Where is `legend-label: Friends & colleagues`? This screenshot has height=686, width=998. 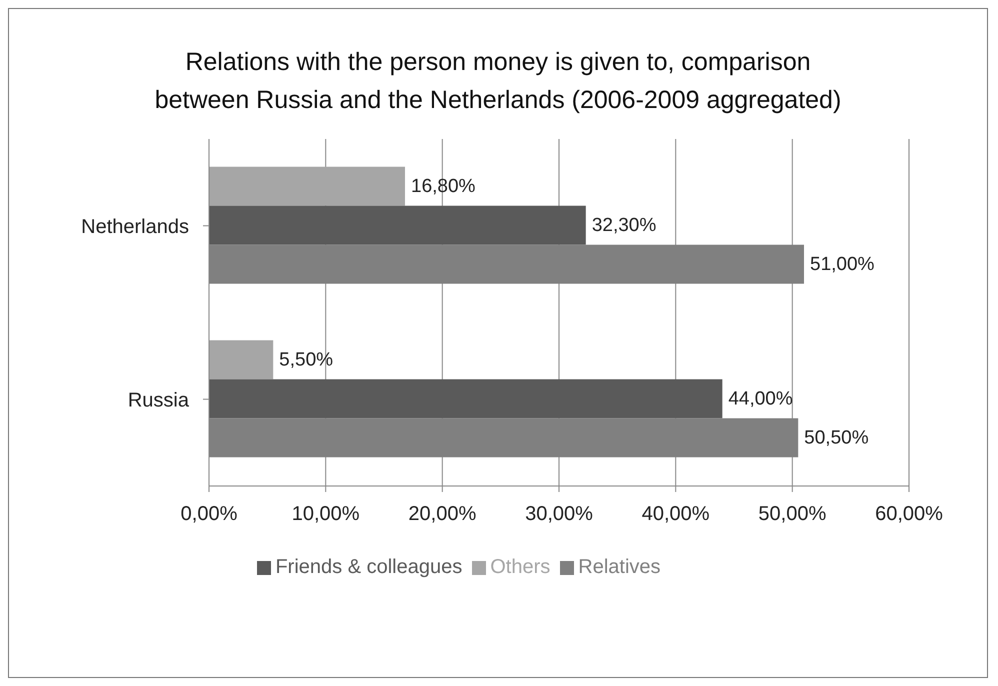
legend-label: Friends & colleagues is located at coordinates (368, 567).